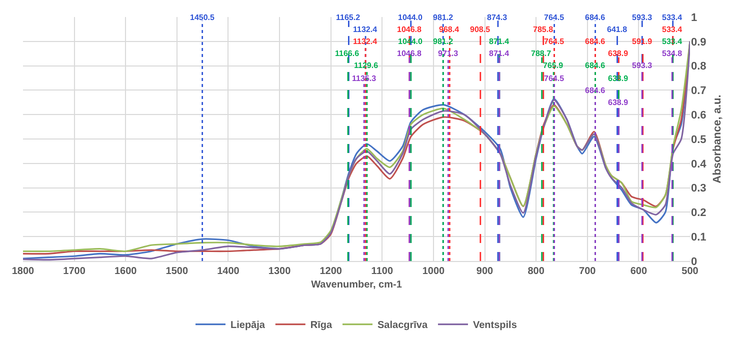 The width and height of the screenshot is (752, 351). What do you see at coordinates (698, 115) in the screenshot?
I see `y-tick-label: 0.6` at bounding box center [698, 115].